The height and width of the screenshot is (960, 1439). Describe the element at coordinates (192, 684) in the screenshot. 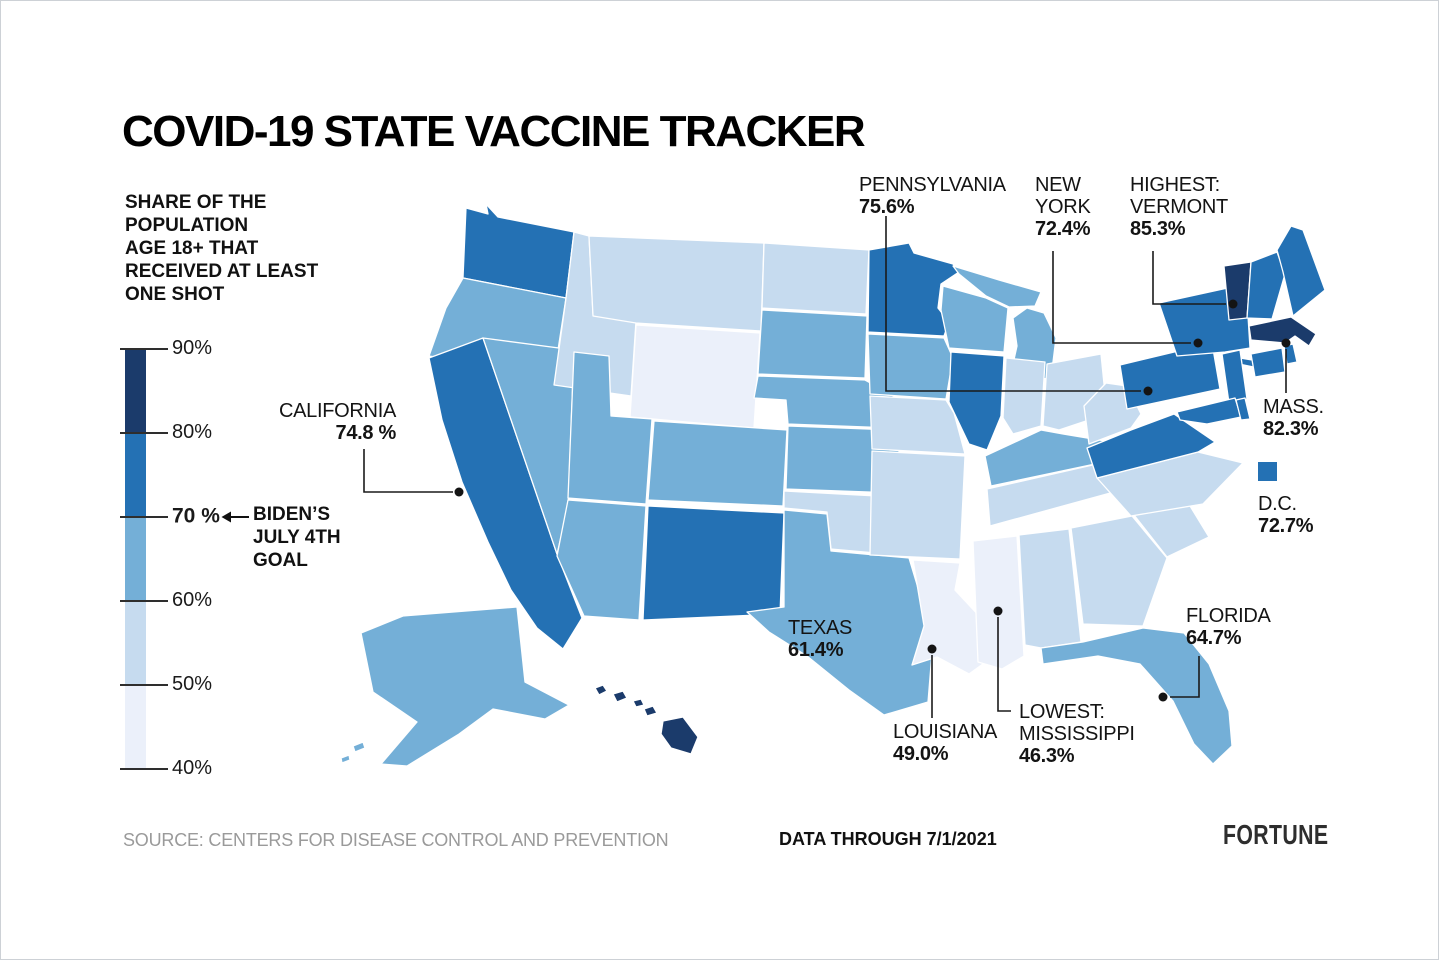

I see `tick-label: 50%` at that location.